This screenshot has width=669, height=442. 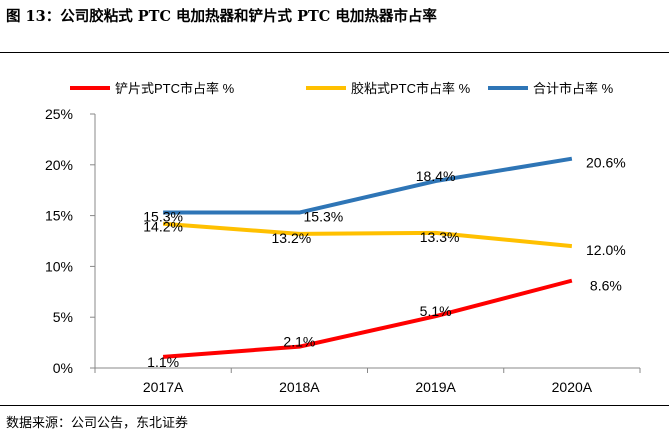 What do you see at coordinates (59, 114) in the screenshot?
I see `y-tick-label: 25%` at bounding box center [59, 114].